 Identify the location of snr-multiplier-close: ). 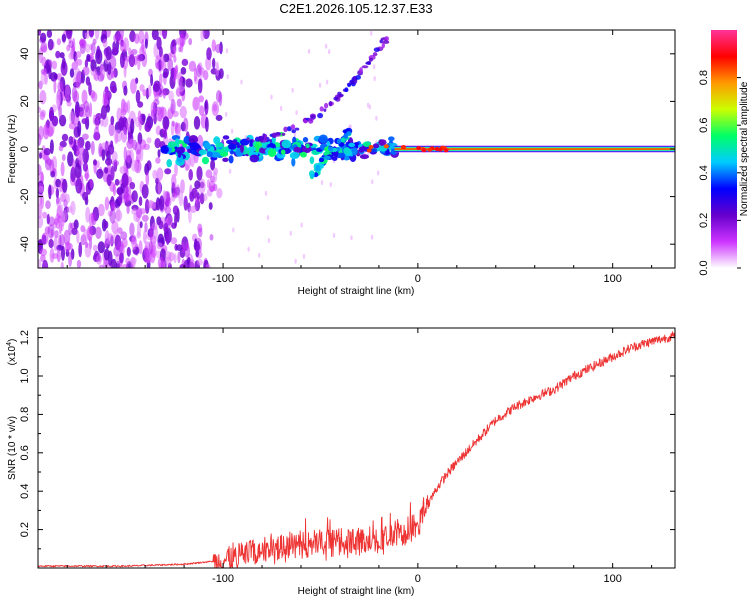
(12, 340).